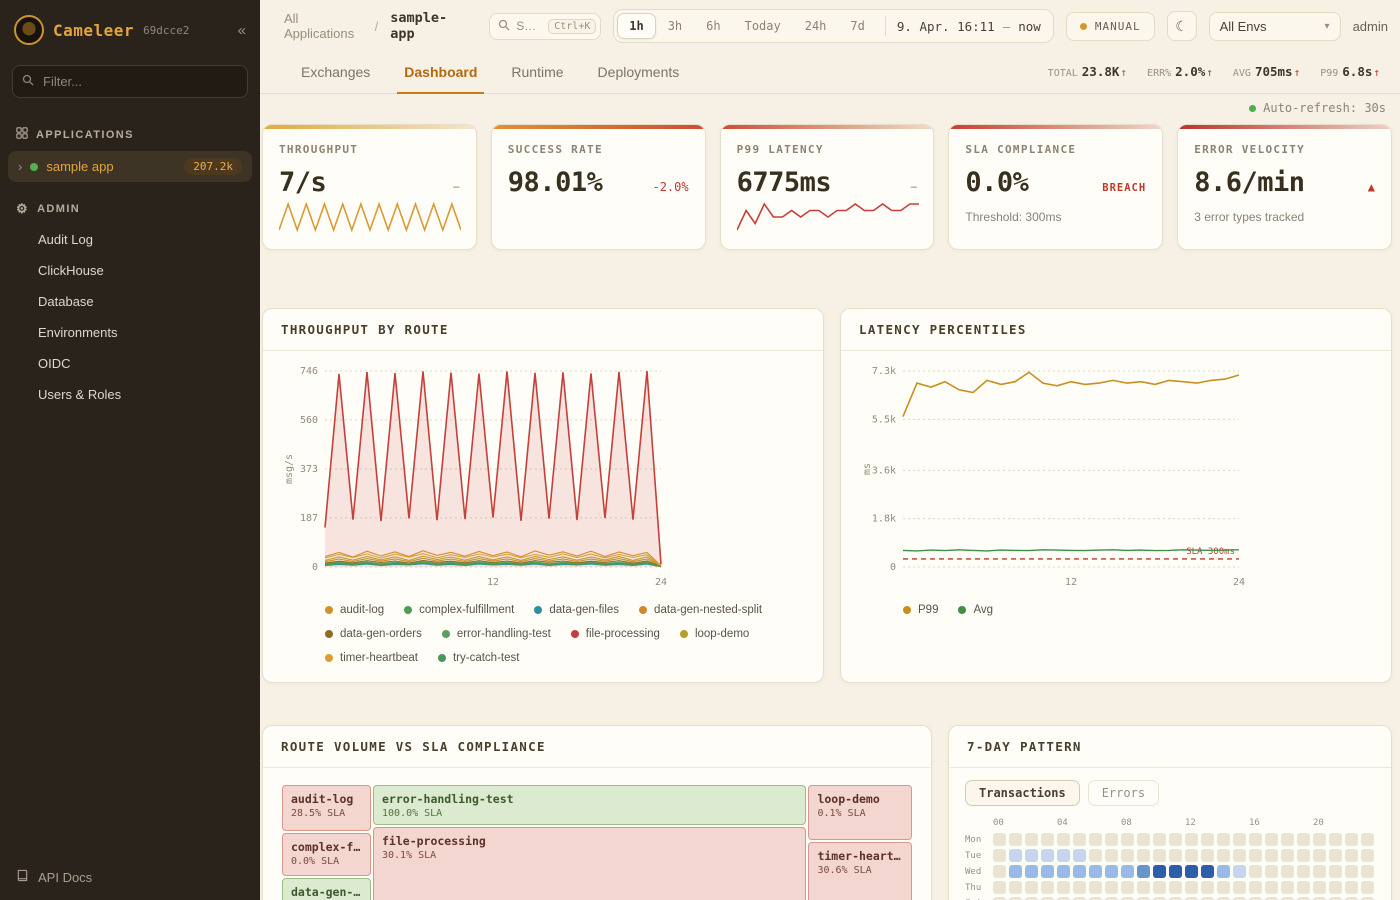 This screenshot has height=900, width=1400. Describe the element at coordinates (1370, 26) in the screenshot. I see `user-label: admin` at that location.